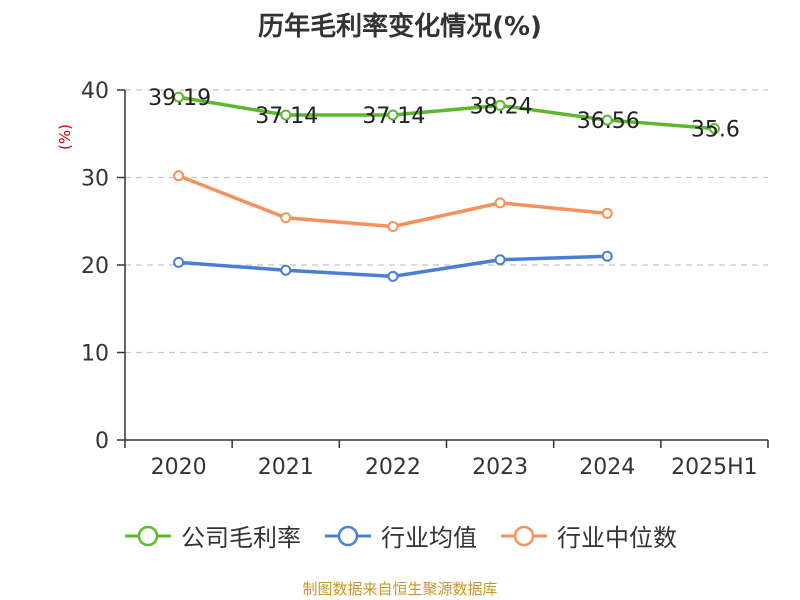  Describe the element at coordinates (400, 589) in the screenshot. I see `source-note: 制图数据来自恒生聚源数据库` at that location.